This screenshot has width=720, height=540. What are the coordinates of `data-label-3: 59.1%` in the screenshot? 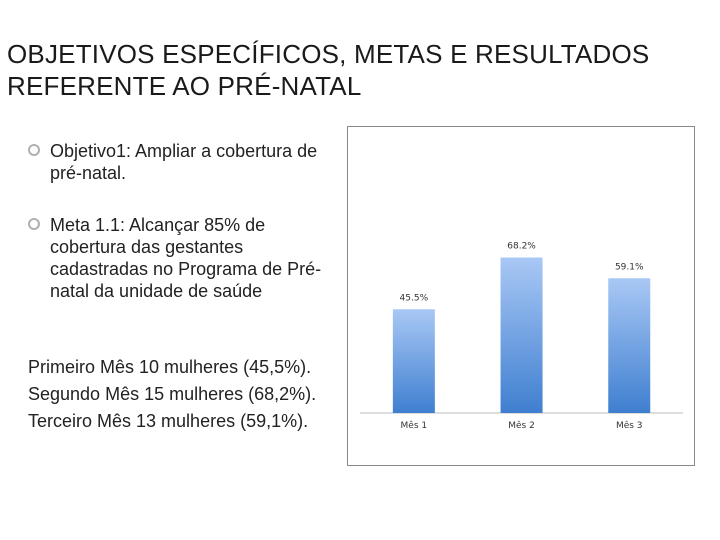 It's located at (629, 267).